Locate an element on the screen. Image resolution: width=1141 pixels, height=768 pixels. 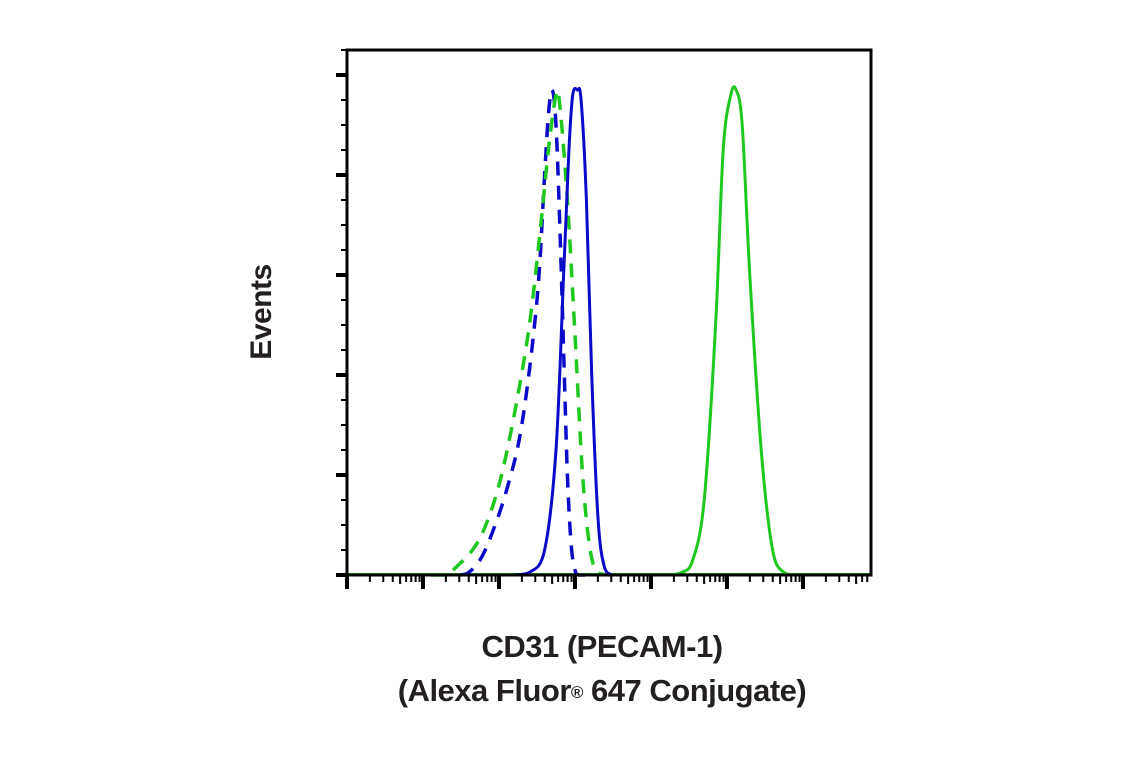
x-axis-label-line2: (Alexa Fluor® 647 Conjugate) is located at coordinates (602, 691).